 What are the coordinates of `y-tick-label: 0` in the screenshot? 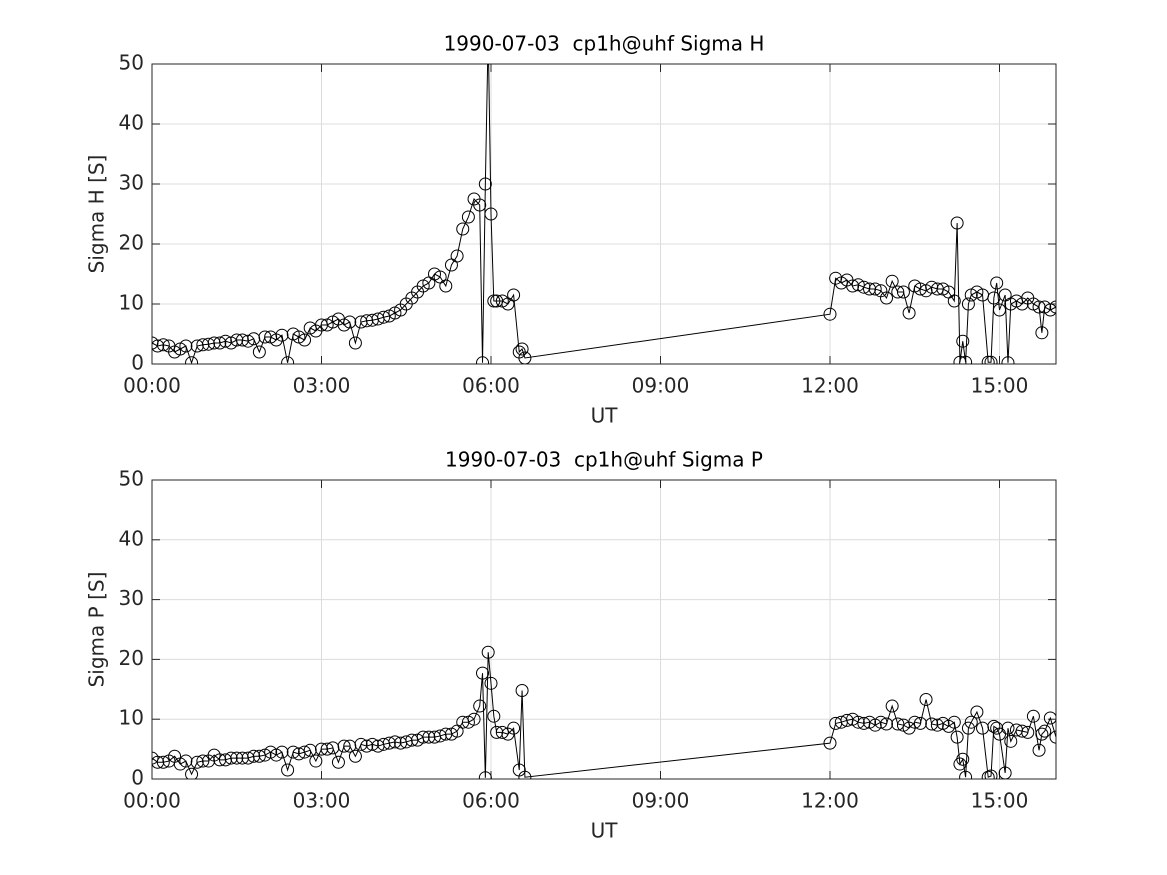 It's located at (137, 778).